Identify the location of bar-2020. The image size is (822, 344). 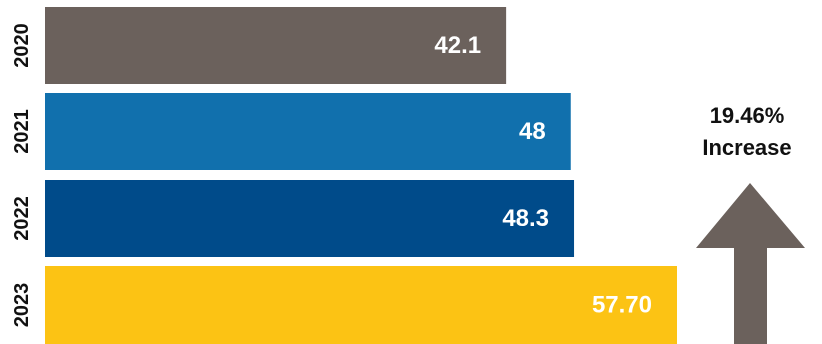
(276, 45).